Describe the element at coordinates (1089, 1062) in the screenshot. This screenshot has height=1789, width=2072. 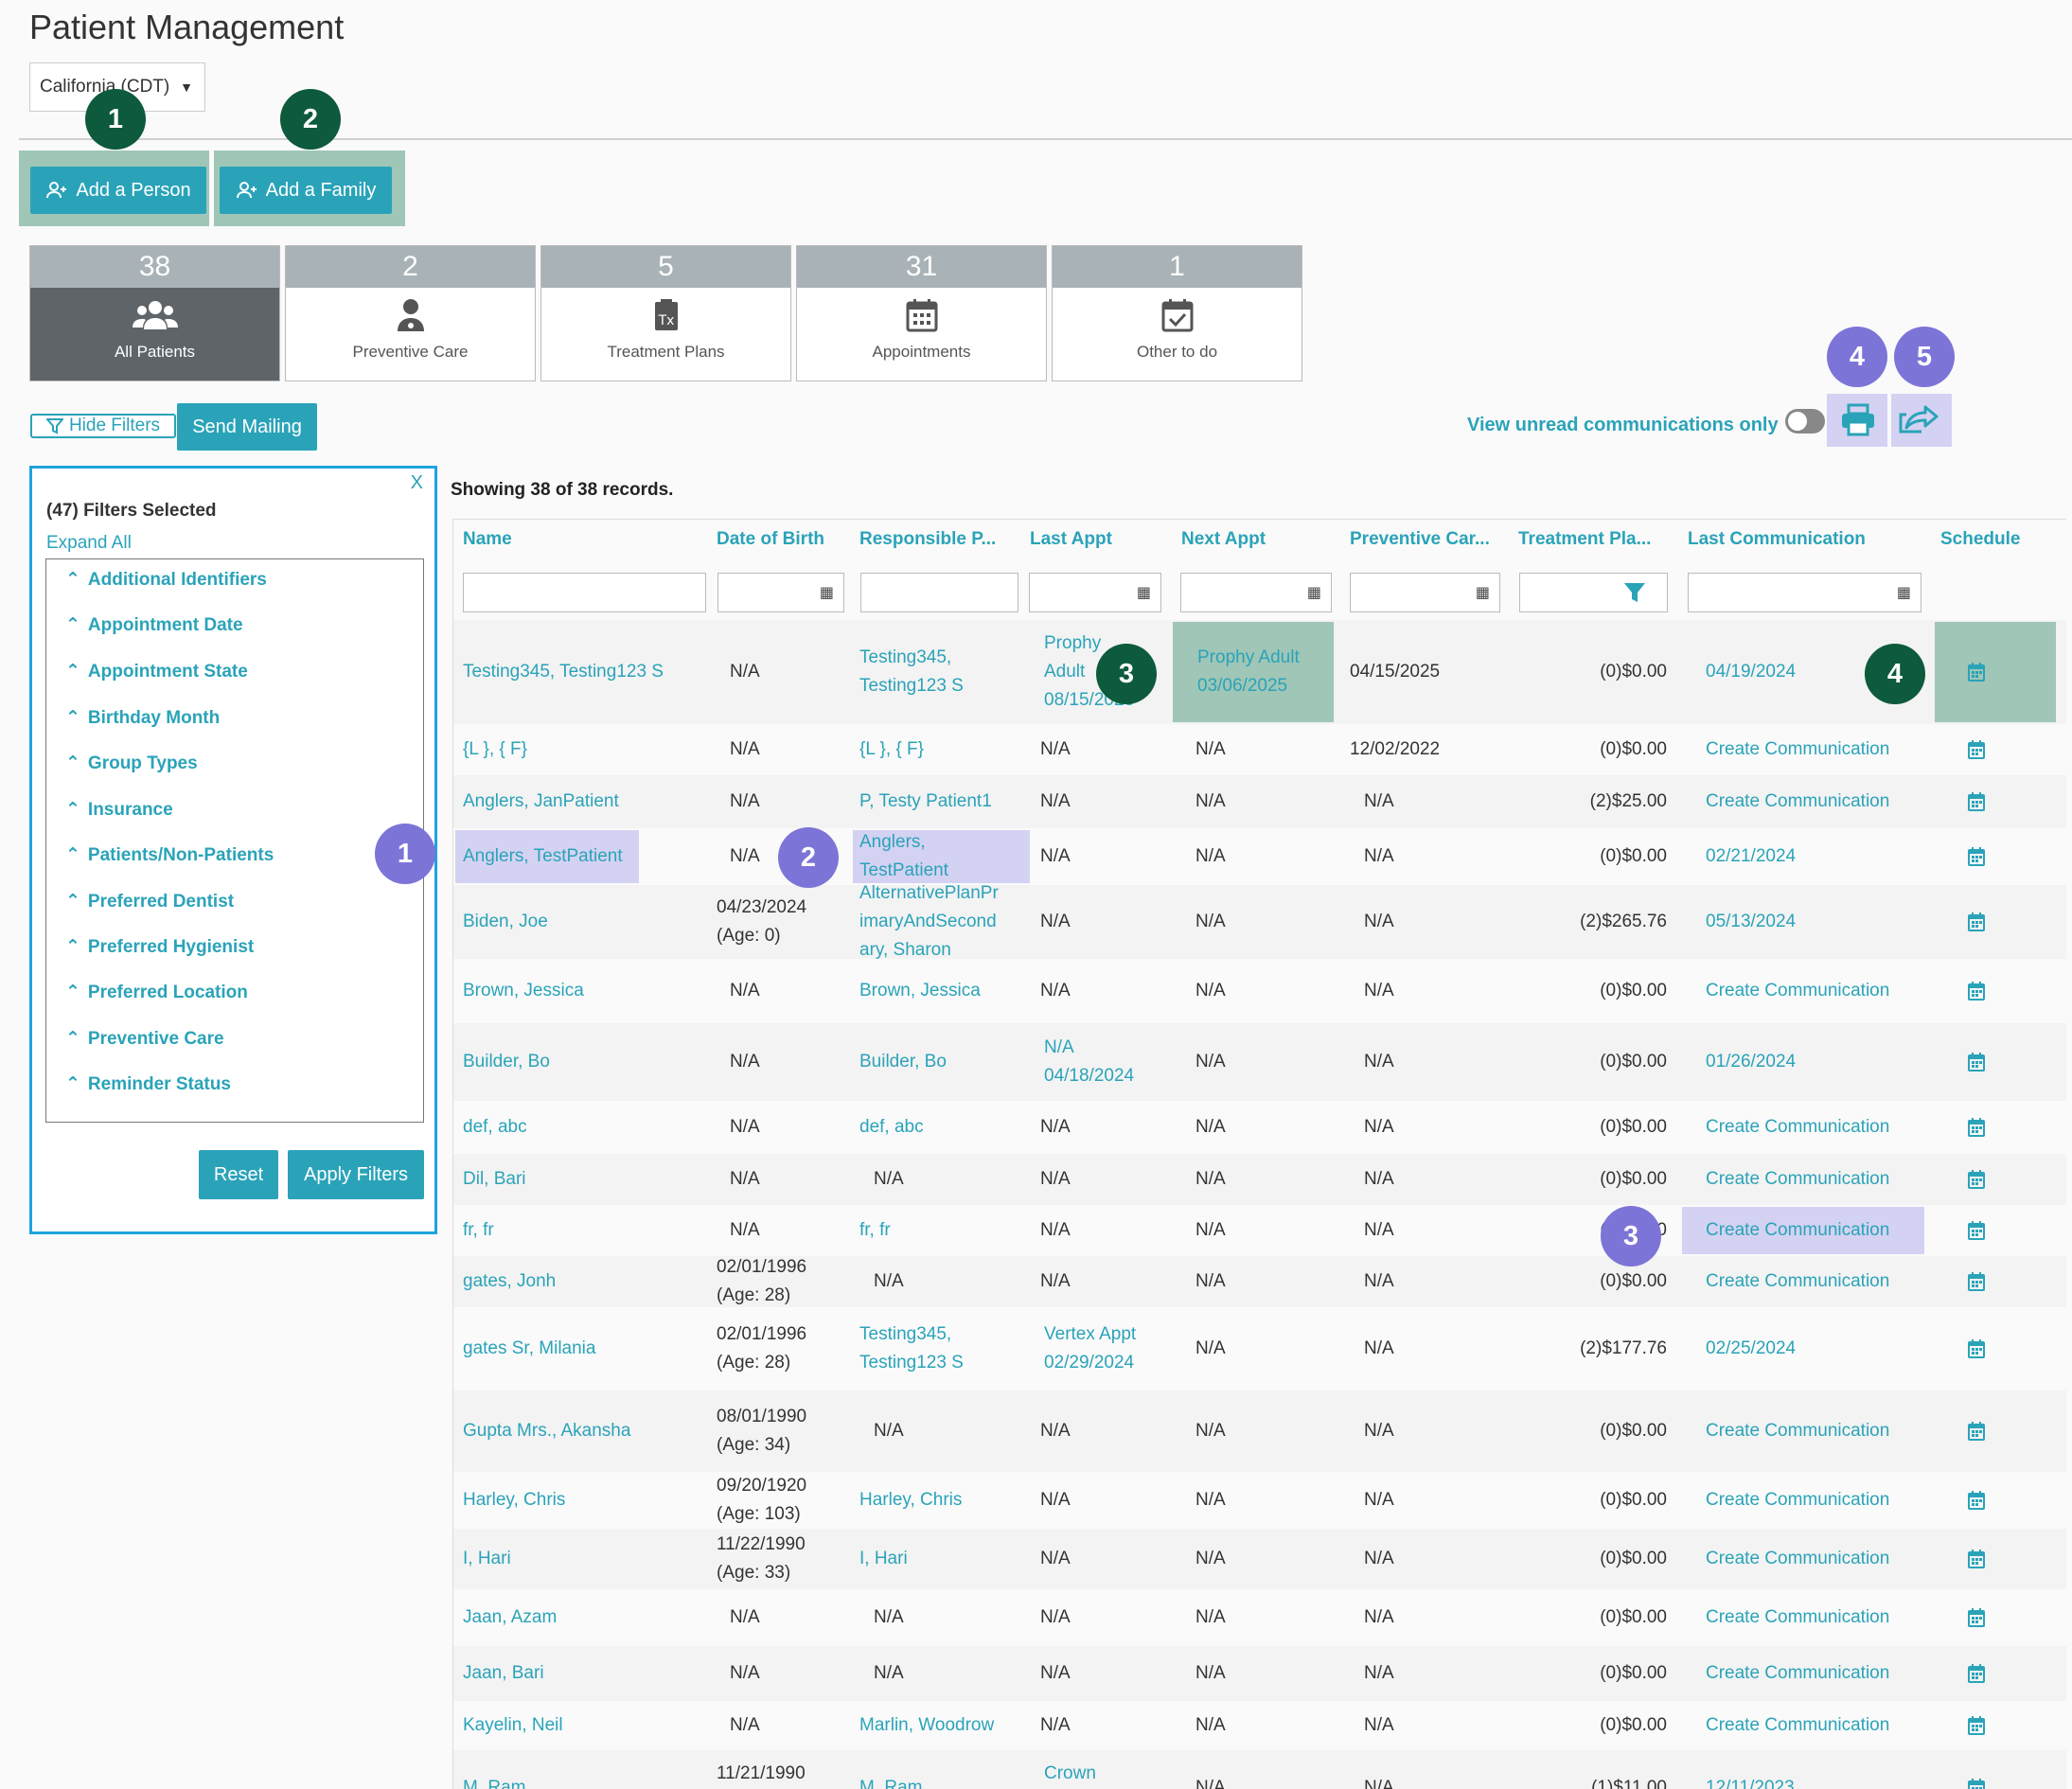
I see `last-appointment: N/A 04/18/2024` at that location.